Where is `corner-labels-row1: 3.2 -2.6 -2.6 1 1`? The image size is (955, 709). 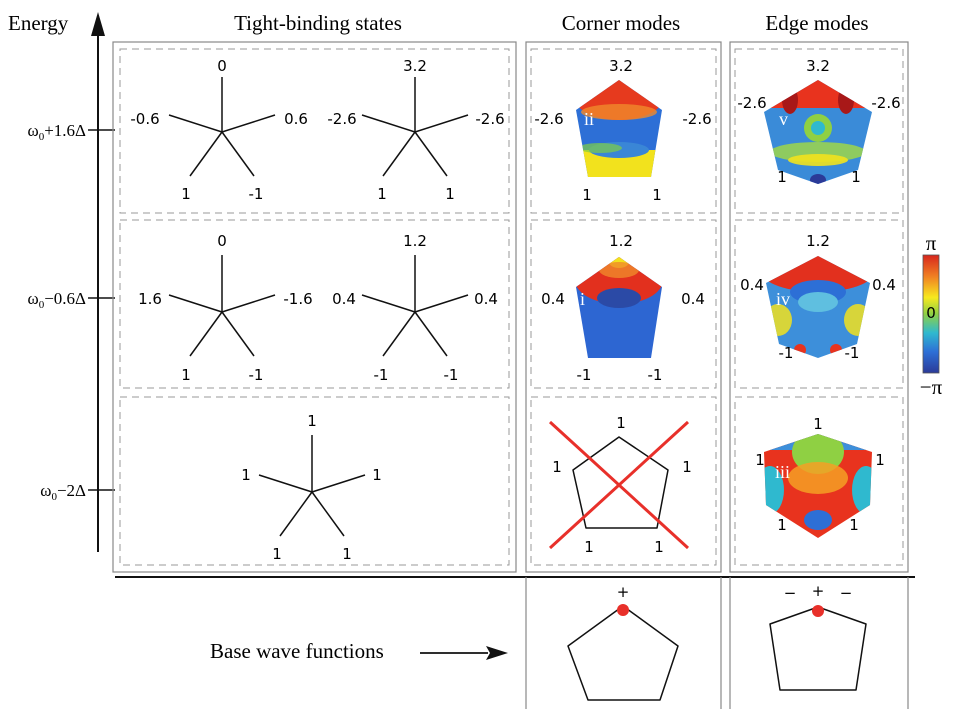 corner-labels-row1: 3.2 -2.6 -2.6 1 1 is located at coordinates (622, 130).